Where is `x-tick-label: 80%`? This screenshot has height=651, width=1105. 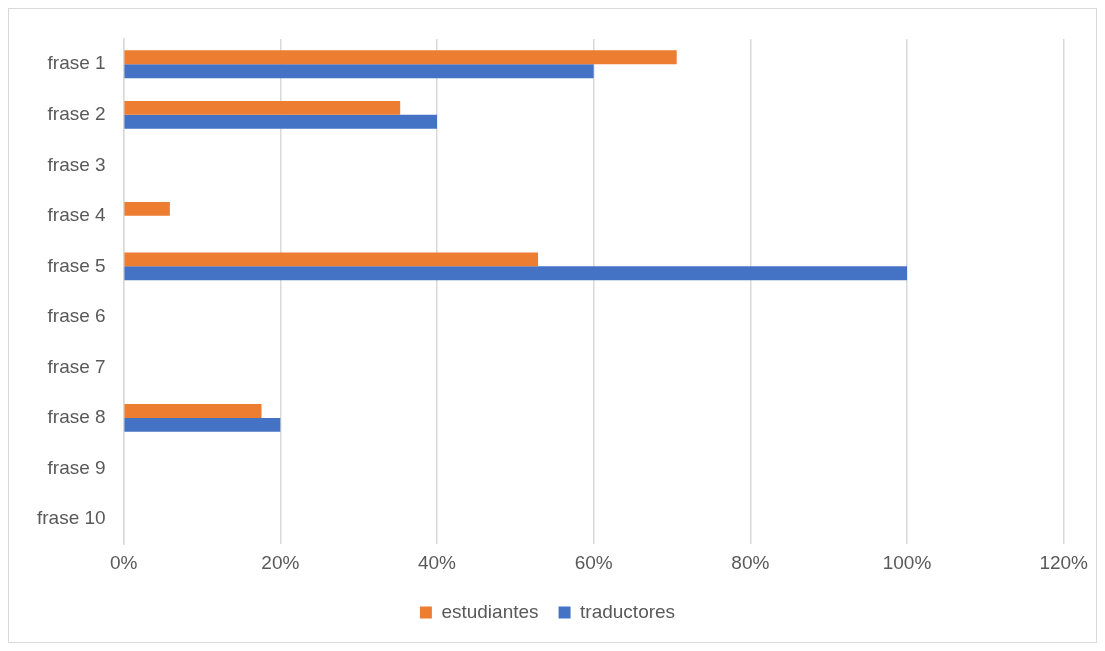 x-tick-label: 80% is located at coordinates (750, 562).